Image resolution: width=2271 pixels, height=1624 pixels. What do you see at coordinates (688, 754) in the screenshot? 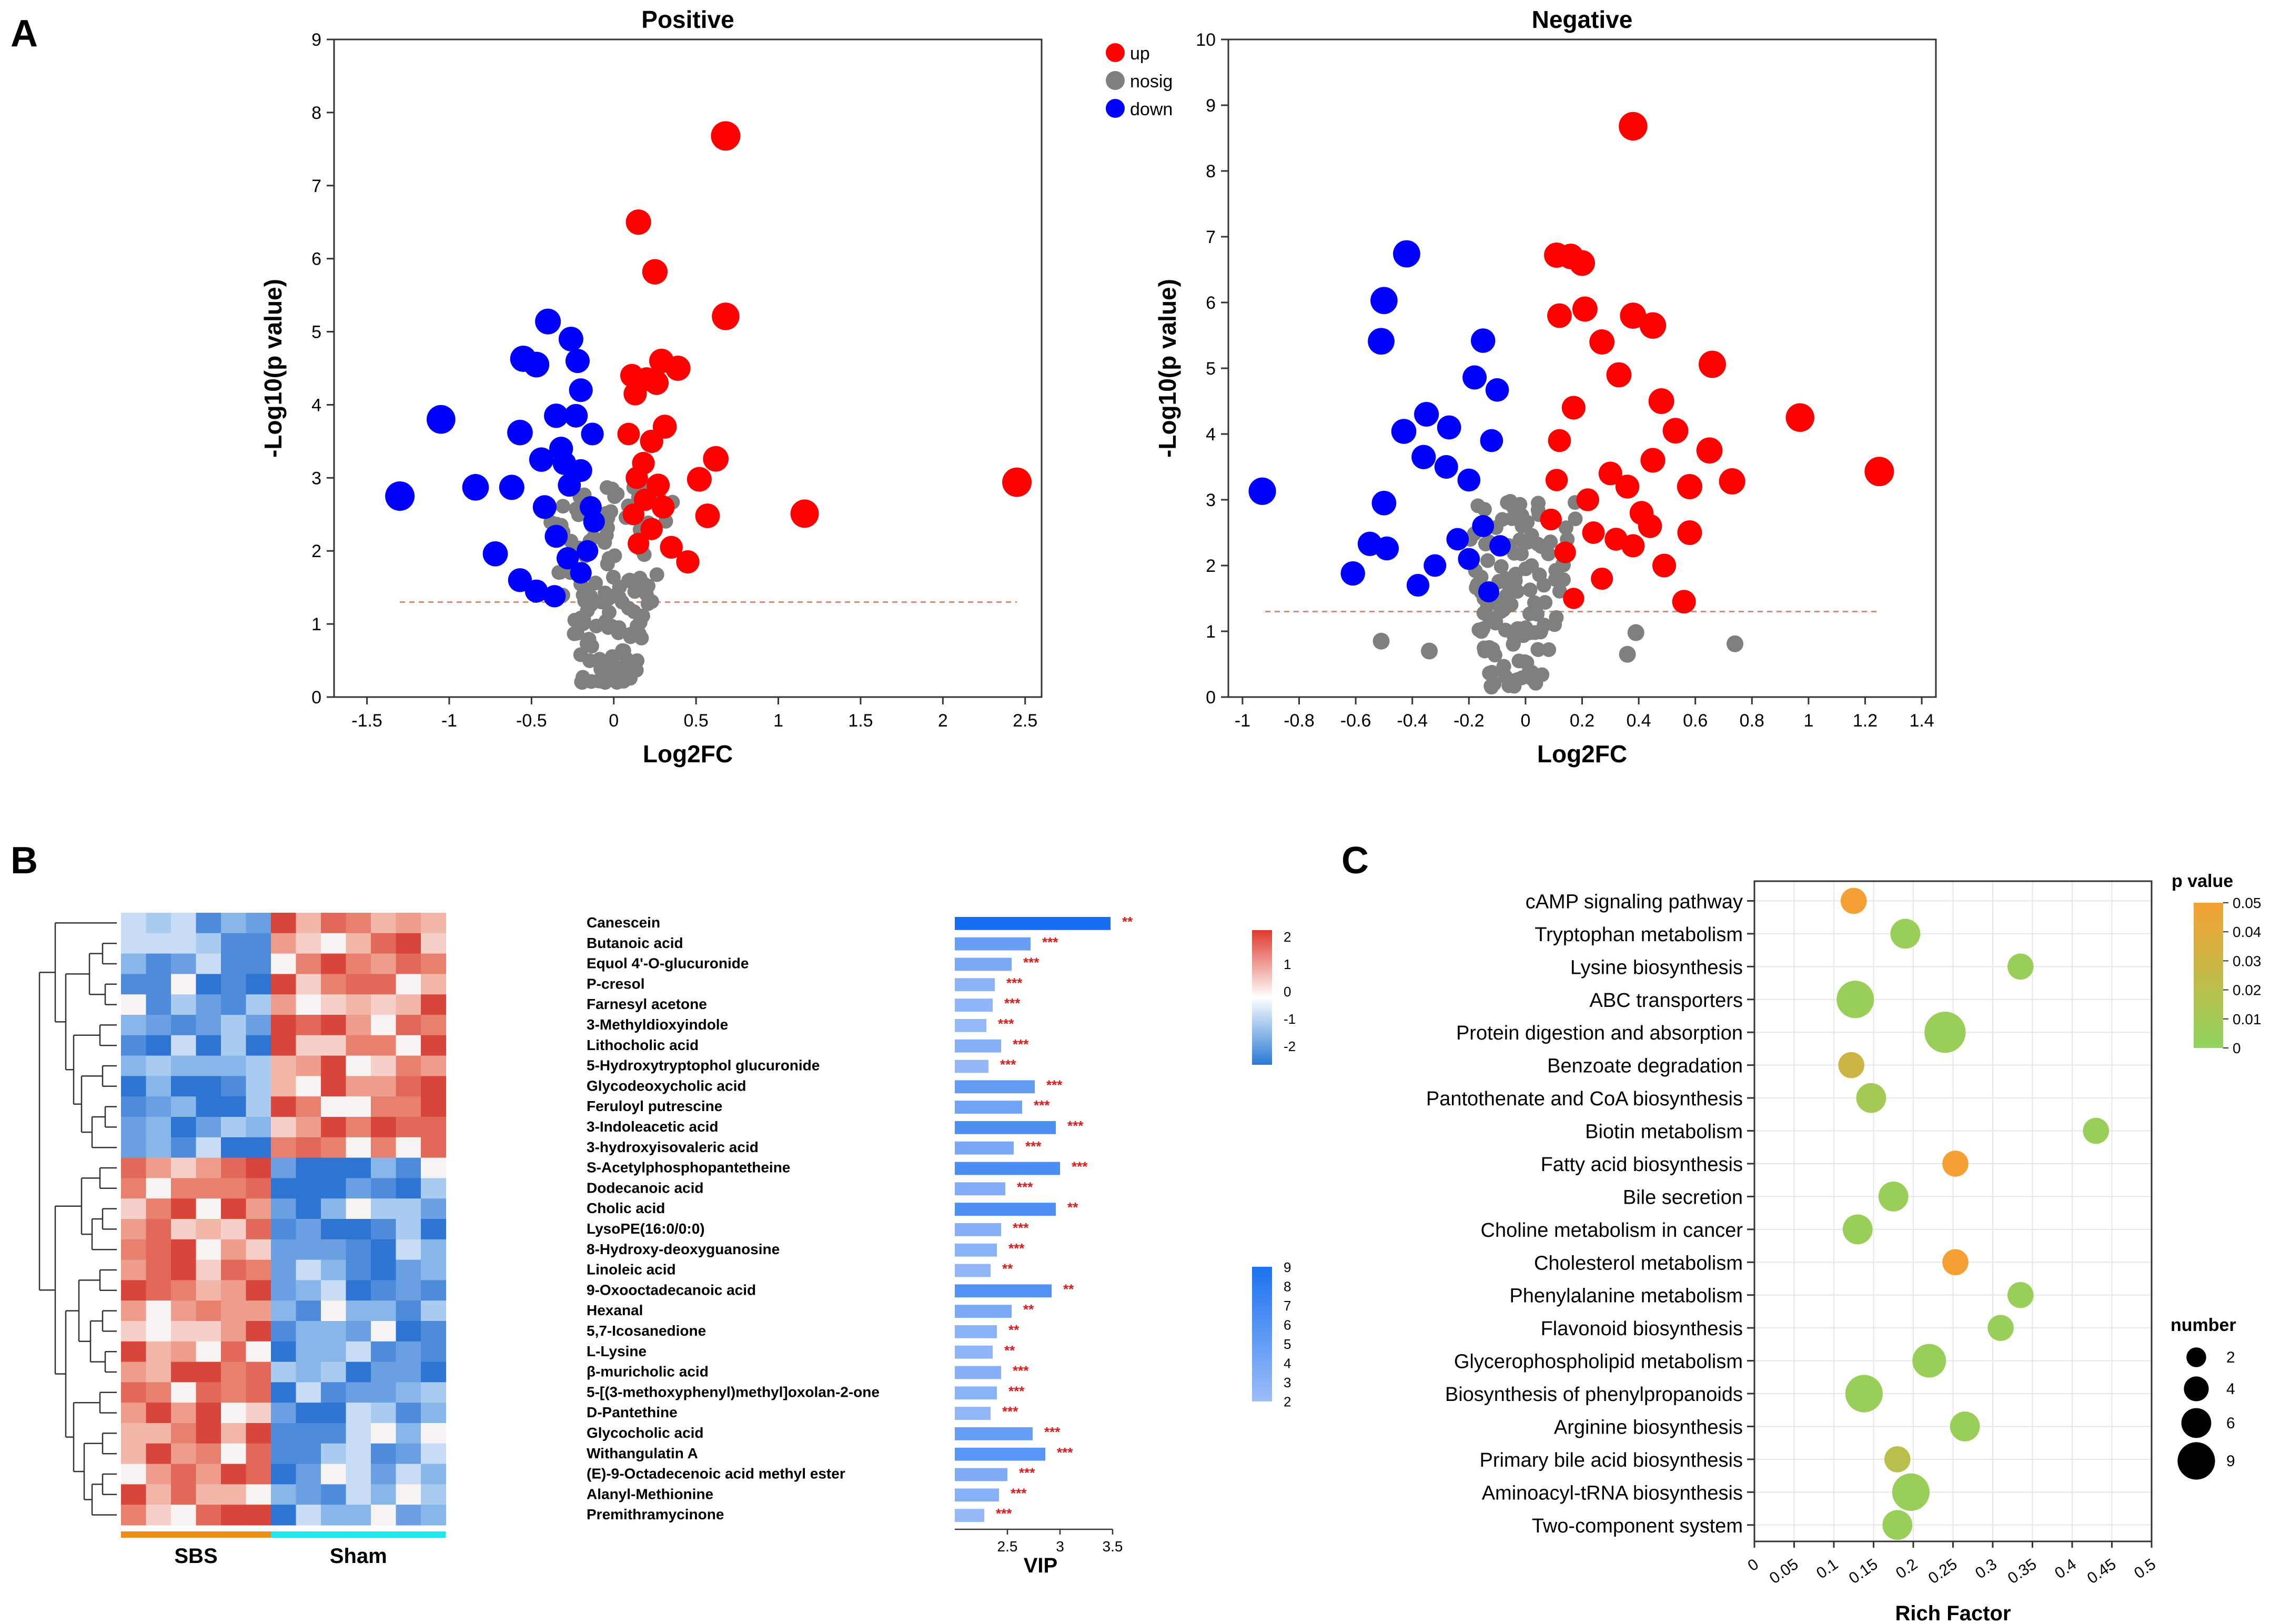
I see `x-axis-label: Log2FC` at bounding box center [688, 754].